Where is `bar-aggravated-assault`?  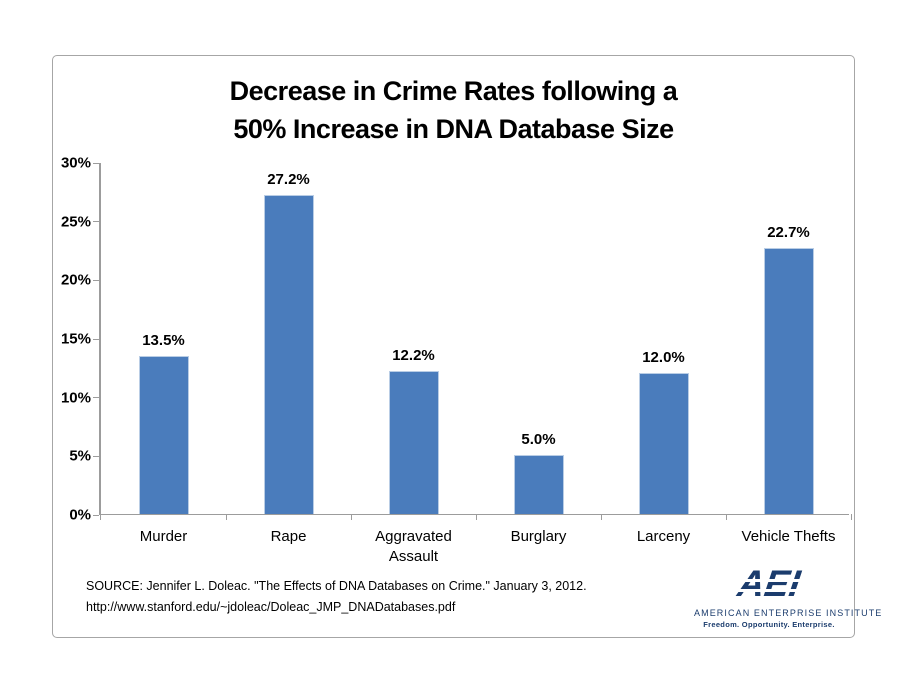
bar-aggravated-assault is located at coordinates (413, 442).